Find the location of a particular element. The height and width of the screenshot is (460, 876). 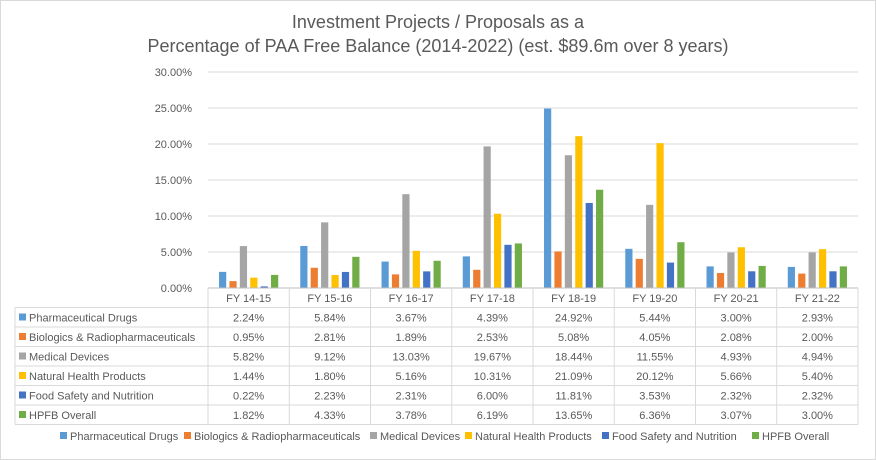

data-label: 6.19% is located at coordinates (492, 416).